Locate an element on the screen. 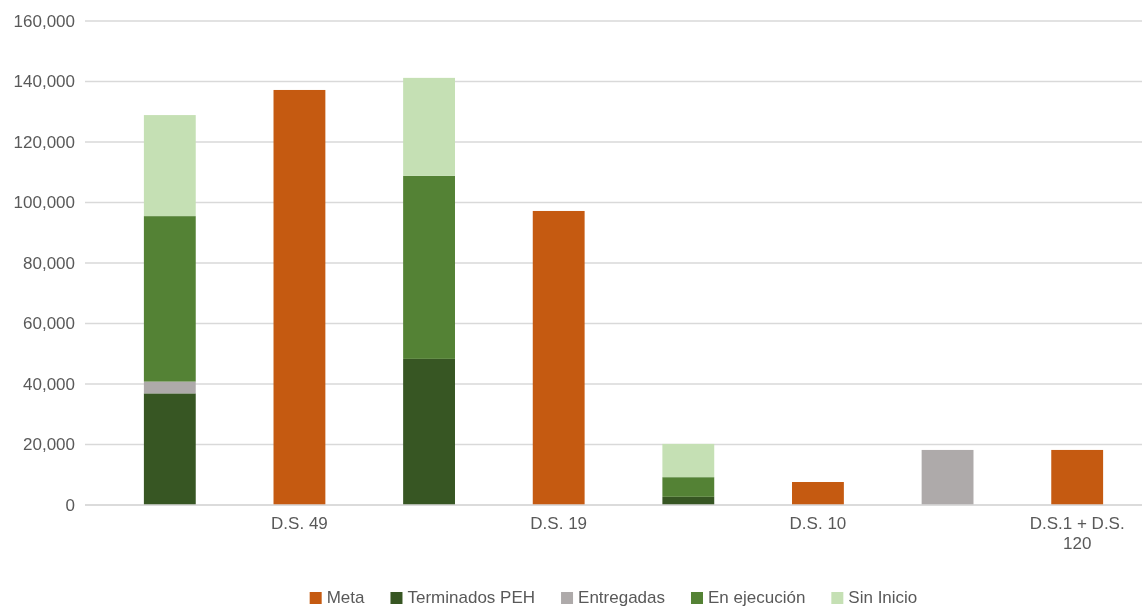 The image size is (1142, 612). y-tick-label: 120,000 is located at coordinates (44, 142).